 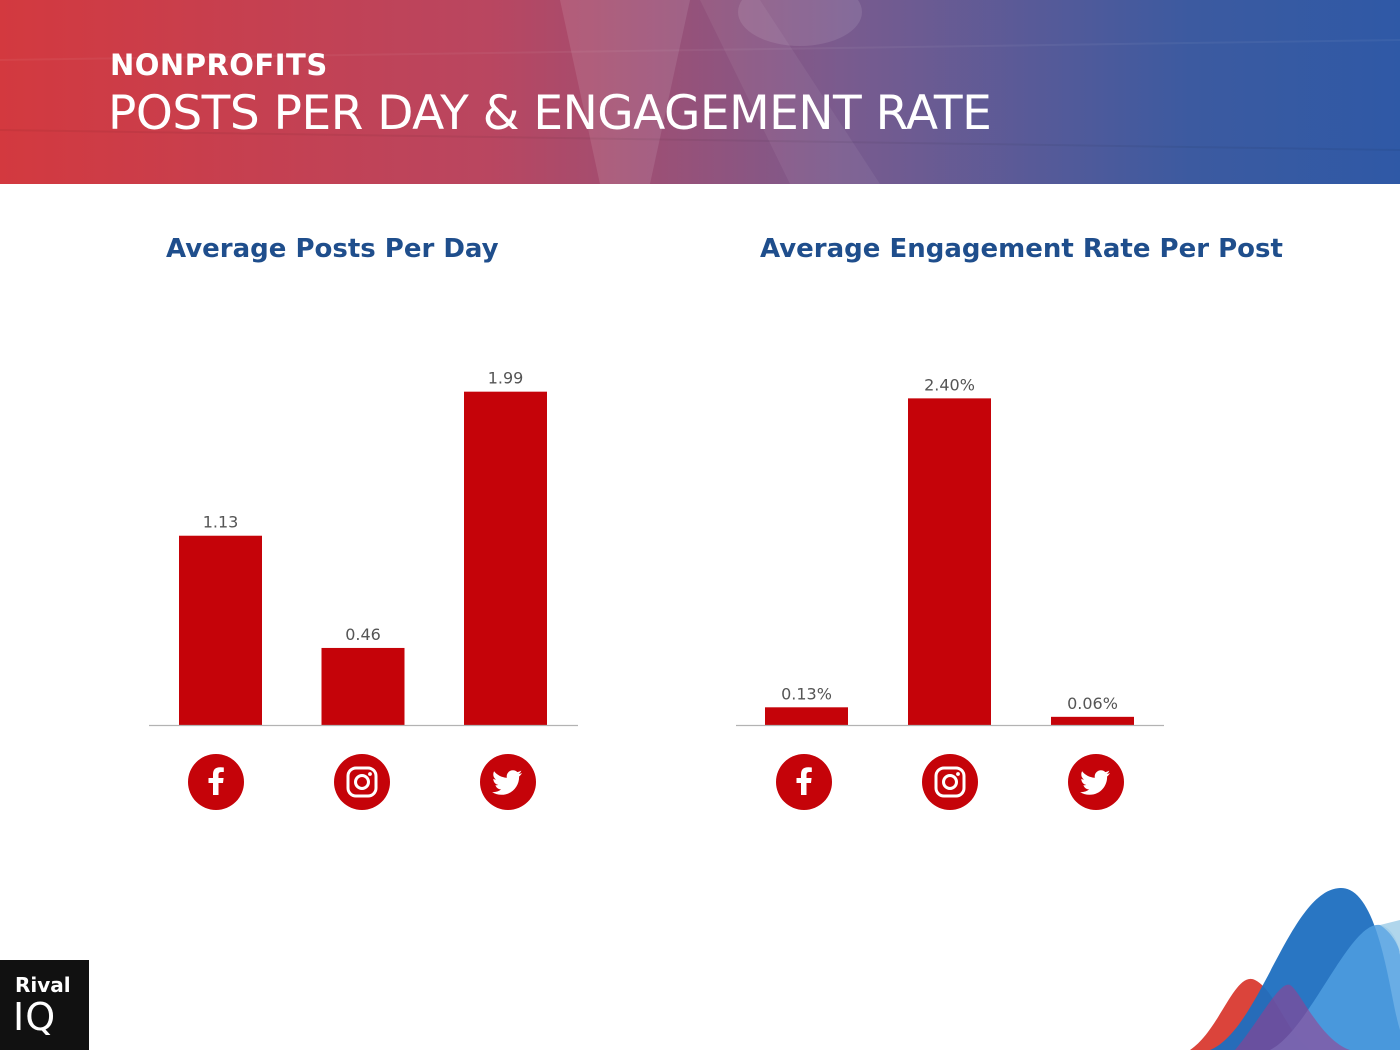 What do you see at coordinates (506, 378) in the screenshot?
I see `value-label-twitter: 1.99` at bounding box center [506, 378].